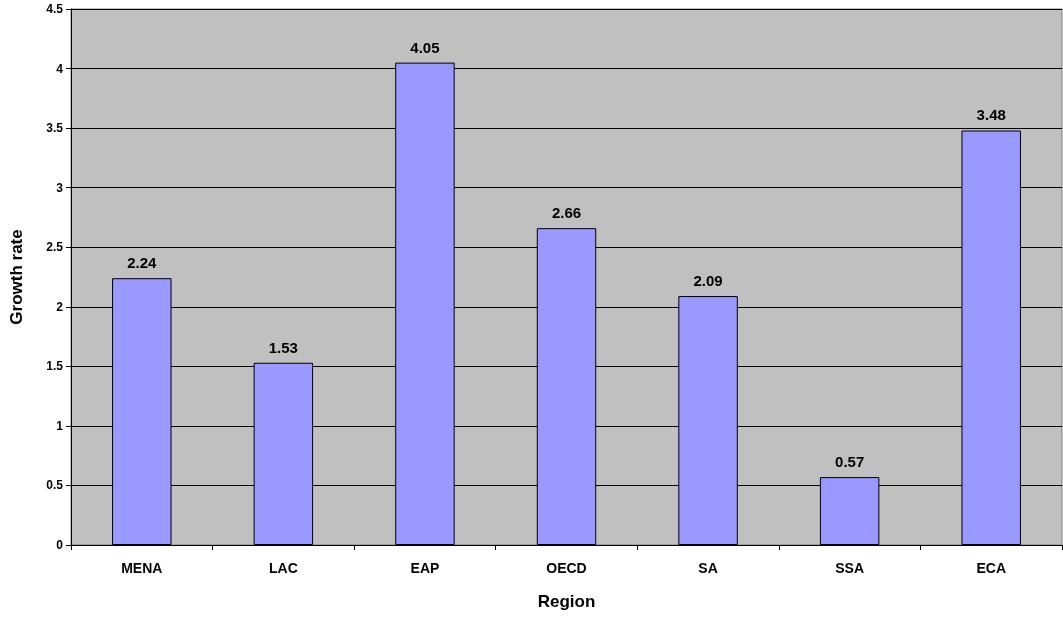  Describe the element at coordinates (708, 281) in the screenshot. I see `data-label: 2.09` at that location.